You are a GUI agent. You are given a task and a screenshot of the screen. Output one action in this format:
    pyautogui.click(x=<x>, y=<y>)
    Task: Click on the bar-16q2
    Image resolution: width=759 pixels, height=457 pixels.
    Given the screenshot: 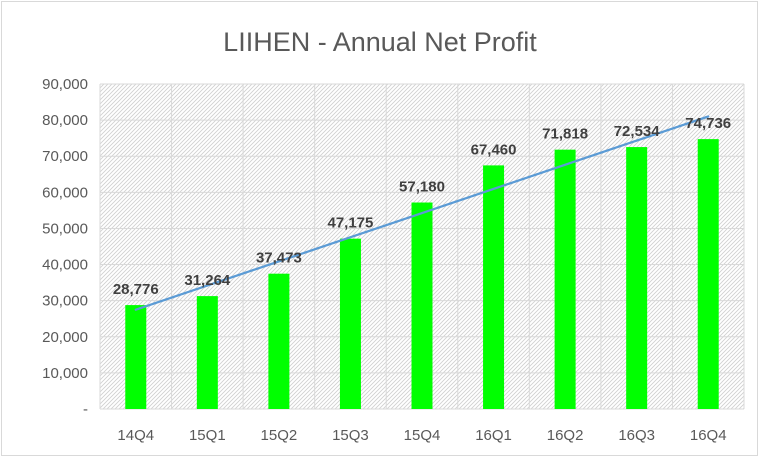 What is the action you would take?
    pyautogui.click(x=565, y=279)
    